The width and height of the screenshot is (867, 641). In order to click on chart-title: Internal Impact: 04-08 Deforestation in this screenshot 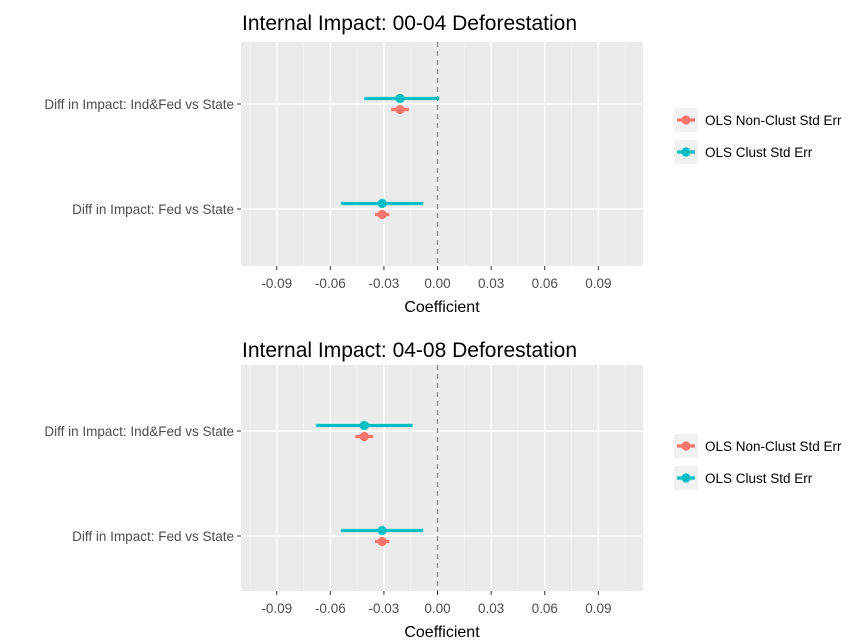, I will do `click(409, 350)`.